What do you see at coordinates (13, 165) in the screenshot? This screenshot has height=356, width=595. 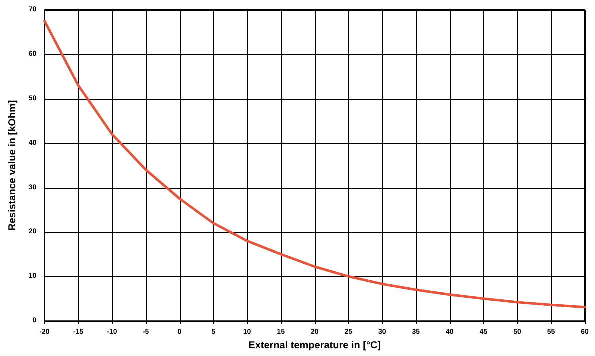 I see `y-axis-title: Resistance value in [kOhm]` at bounding box center [13, 165].